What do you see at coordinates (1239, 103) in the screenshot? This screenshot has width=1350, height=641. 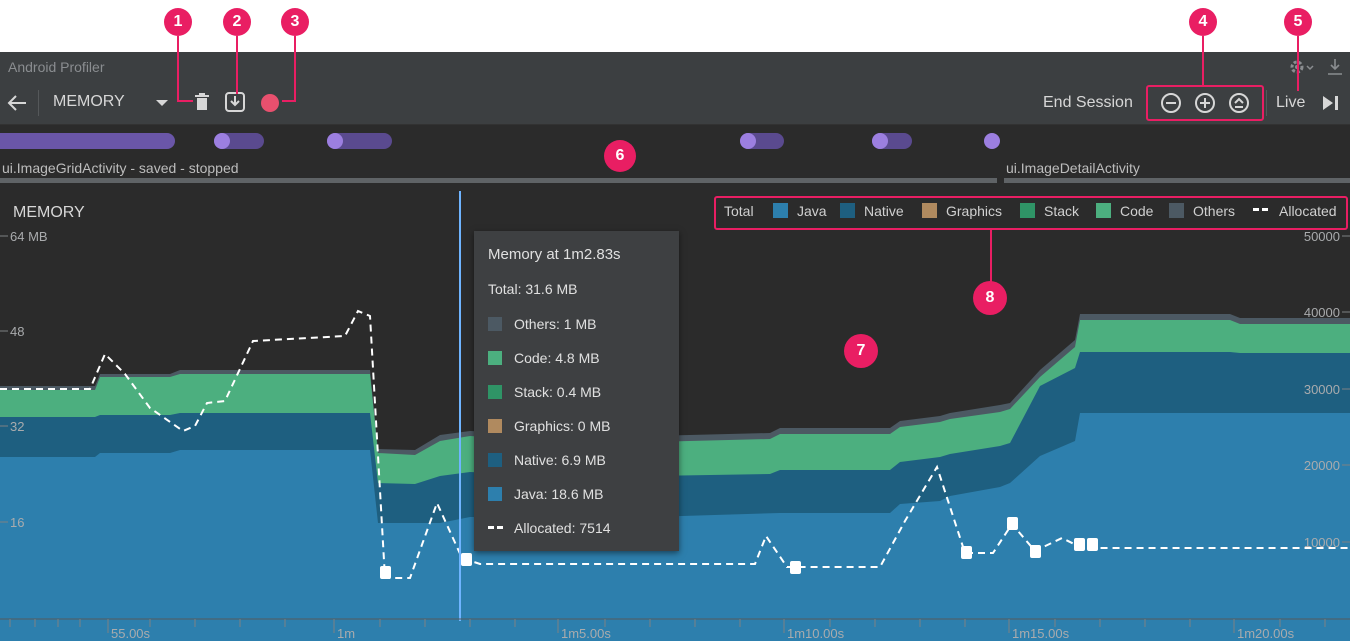 I see `reset-zoom-icon` at bounding box center [1239, 103].